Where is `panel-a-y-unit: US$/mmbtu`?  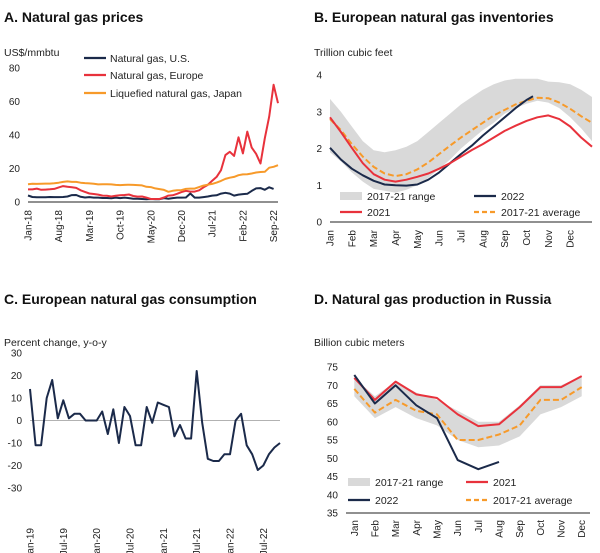
panel-a-y-unit: US$/mmbtu is located at coordinates (32, 53).